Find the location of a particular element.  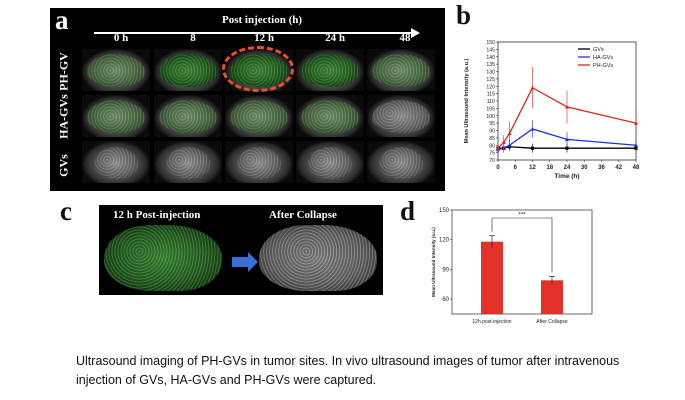

x-tick-label: 30 is located at coordinates (584, 168).